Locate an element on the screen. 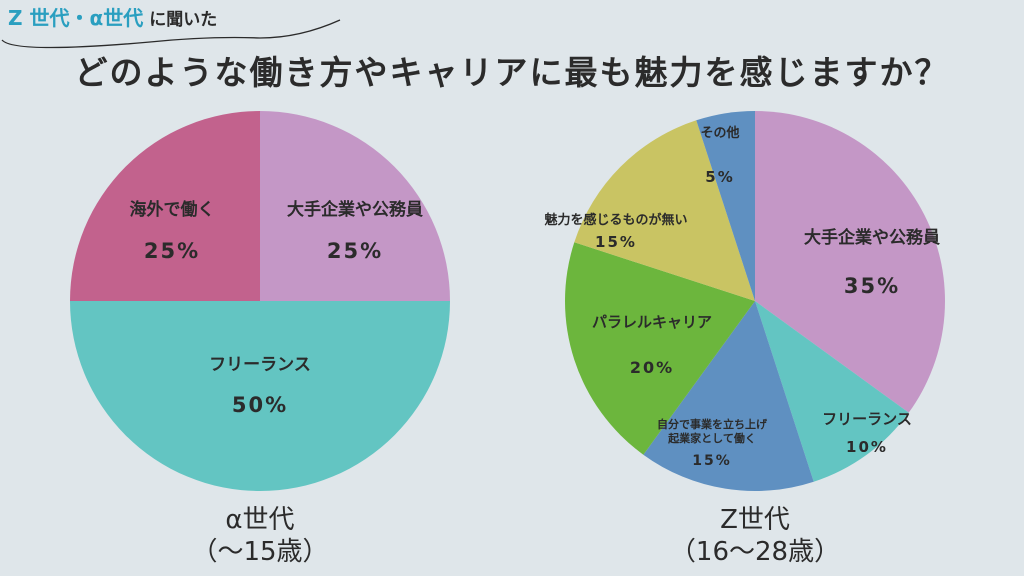  alpha-slice-label-0: 大手企業や公務員 is located at coordinates (355, 209).